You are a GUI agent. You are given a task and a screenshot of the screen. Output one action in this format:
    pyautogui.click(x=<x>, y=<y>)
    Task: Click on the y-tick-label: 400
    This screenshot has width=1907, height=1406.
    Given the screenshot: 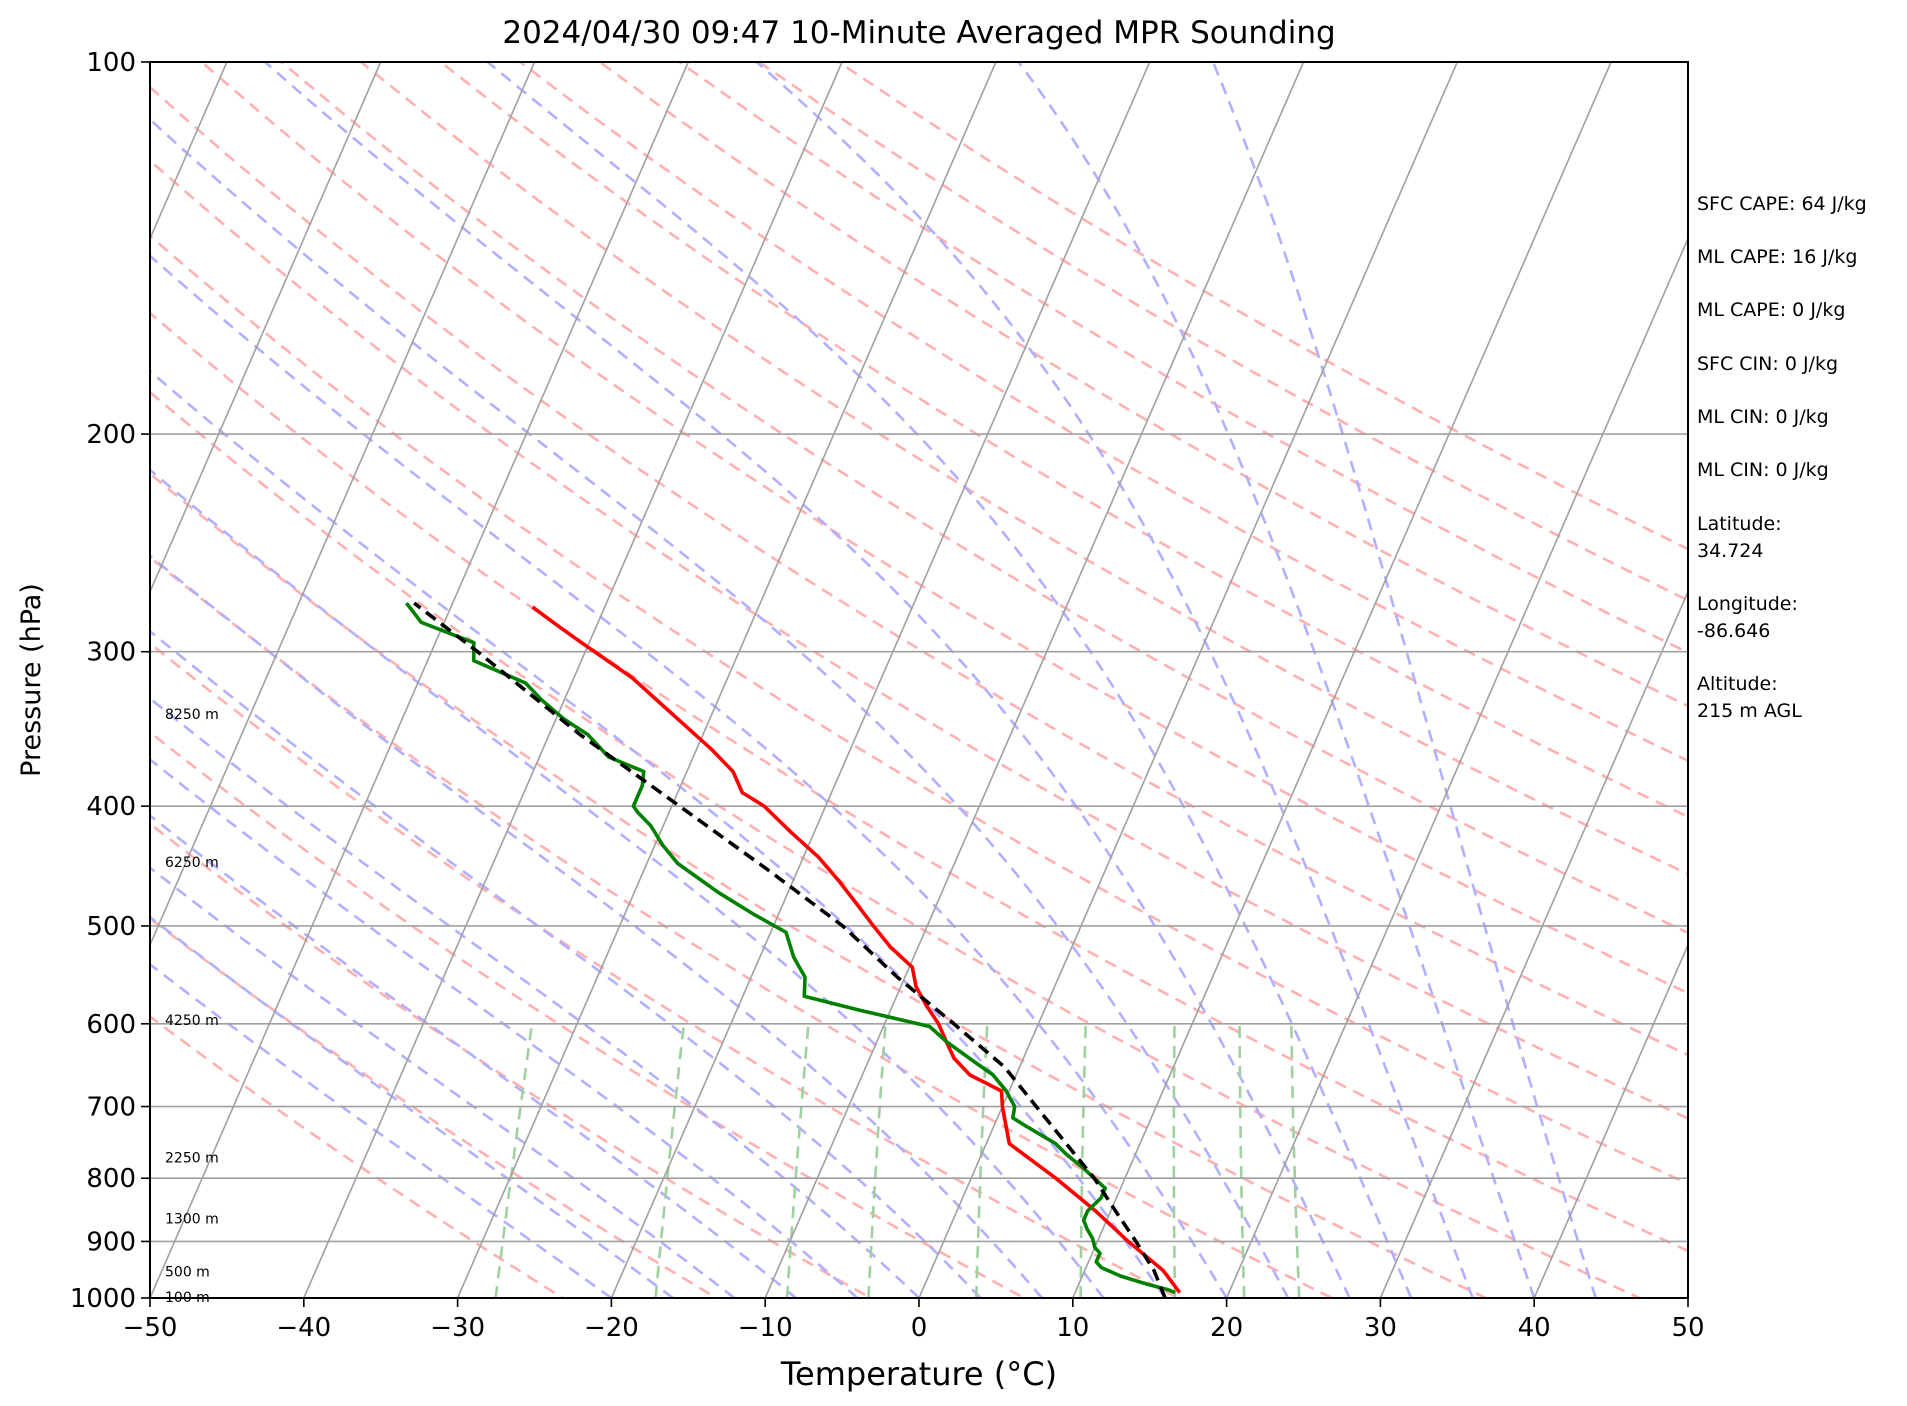 What is the action you would take?
    pyautogui.click(x=111, y=807)
    